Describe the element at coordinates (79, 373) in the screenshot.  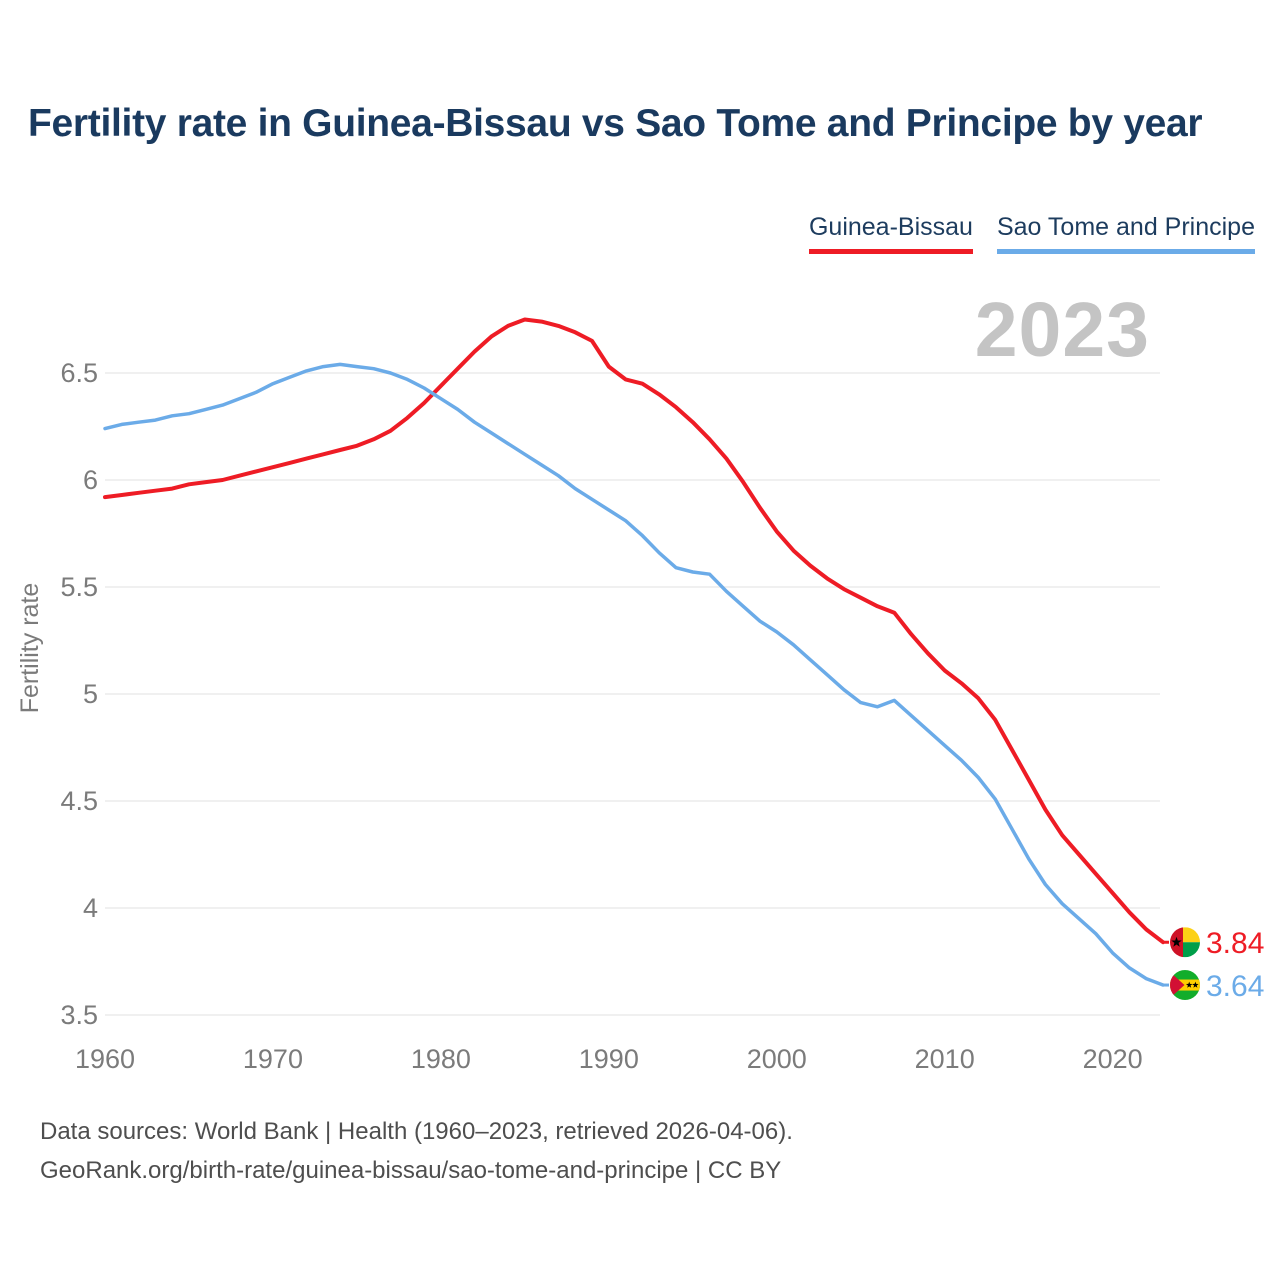
I see `y-tick-label: 6.5` at that location.